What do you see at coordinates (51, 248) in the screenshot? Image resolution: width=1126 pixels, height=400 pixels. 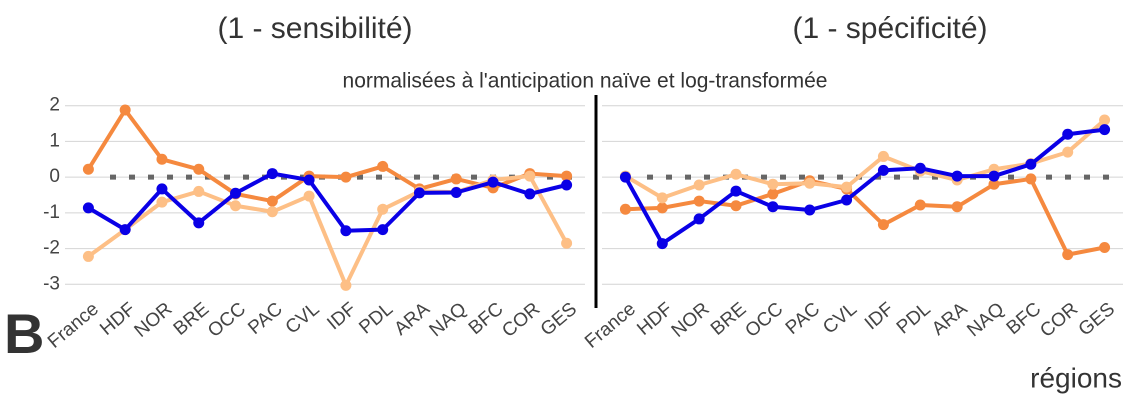 I see `y-tick-label: -2` at bounding box center [51, 248].